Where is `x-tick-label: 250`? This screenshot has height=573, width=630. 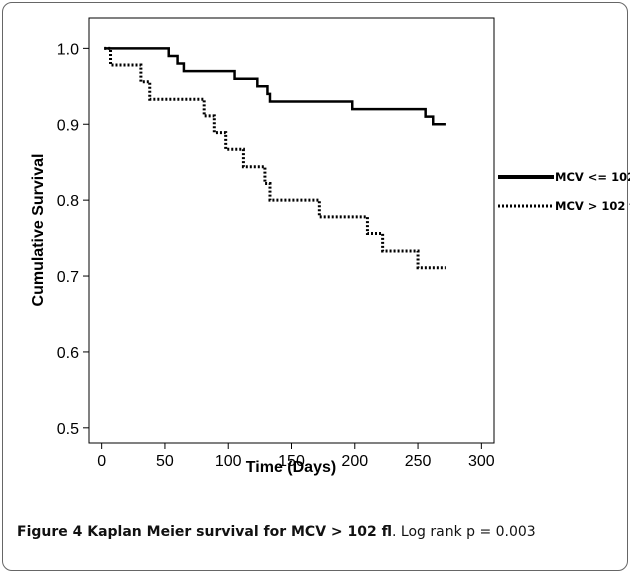
x-tick-label: 250 is located at coordinates (418, 461).